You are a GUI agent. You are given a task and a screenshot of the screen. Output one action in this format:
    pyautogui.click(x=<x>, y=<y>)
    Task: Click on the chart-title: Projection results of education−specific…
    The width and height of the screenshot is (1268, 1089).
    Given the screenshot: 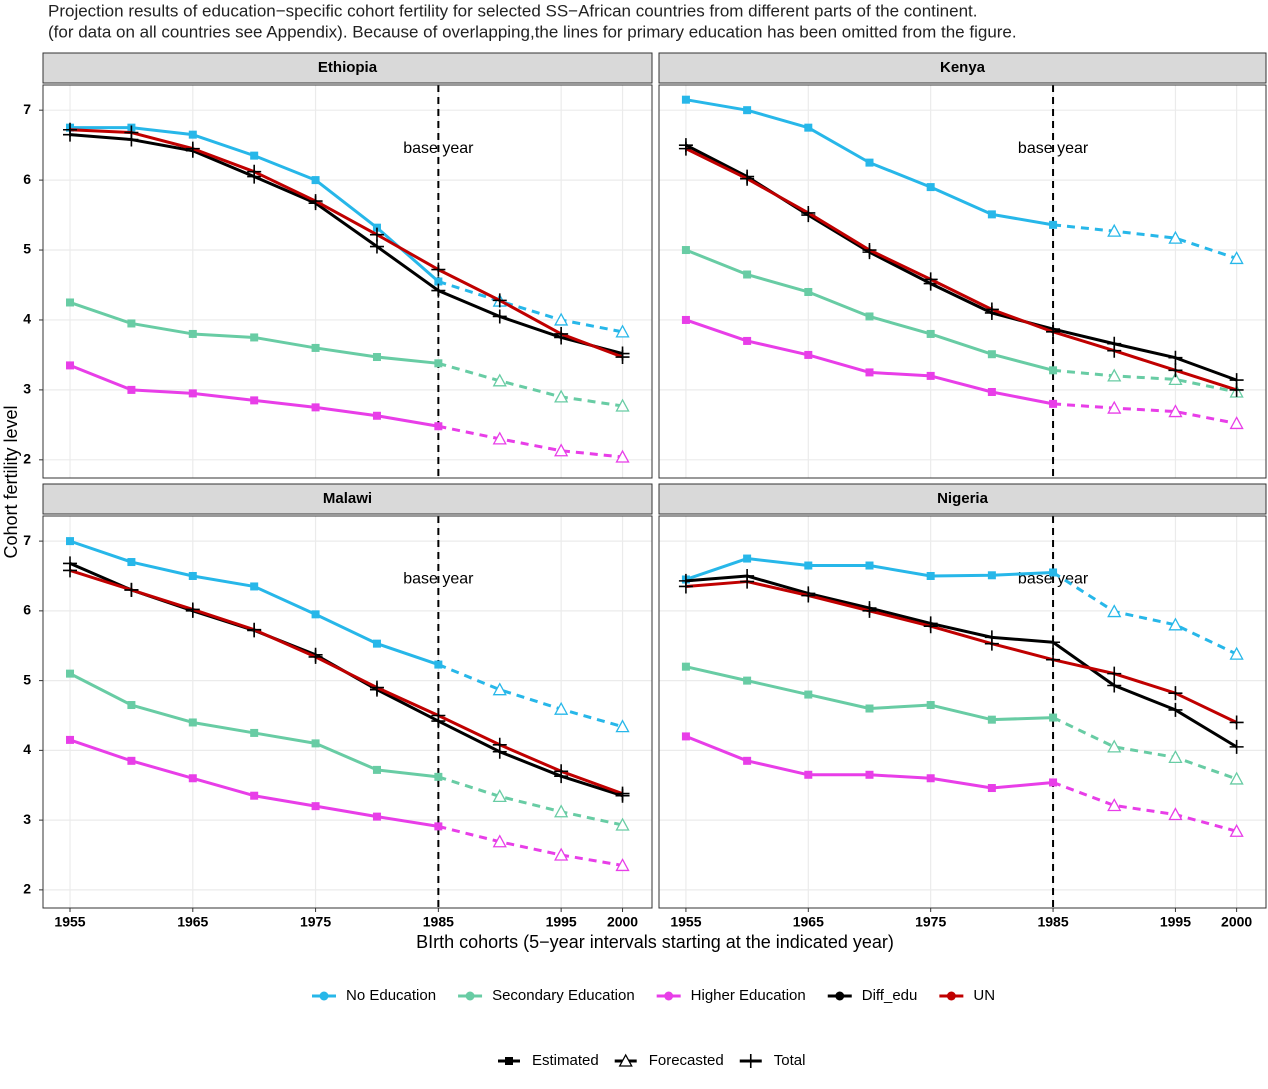 What is the action you would take?
    pyautogui.click(x=513, y=10)
    